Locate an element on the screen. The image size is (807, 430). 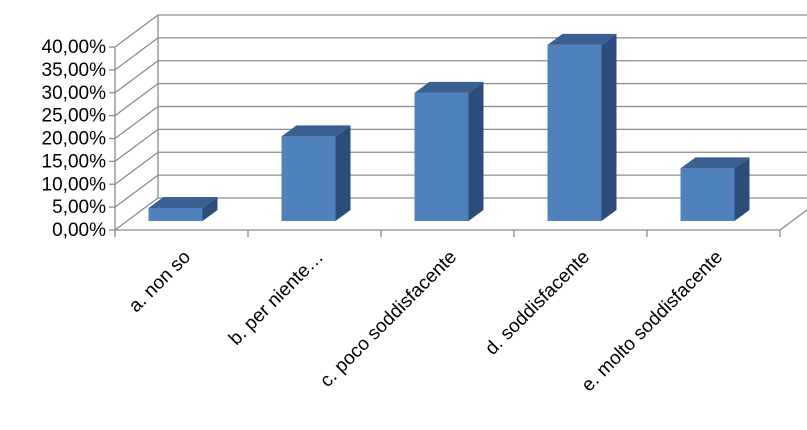
y-tick-label: 15,00% is located at coordinates (74, 161).